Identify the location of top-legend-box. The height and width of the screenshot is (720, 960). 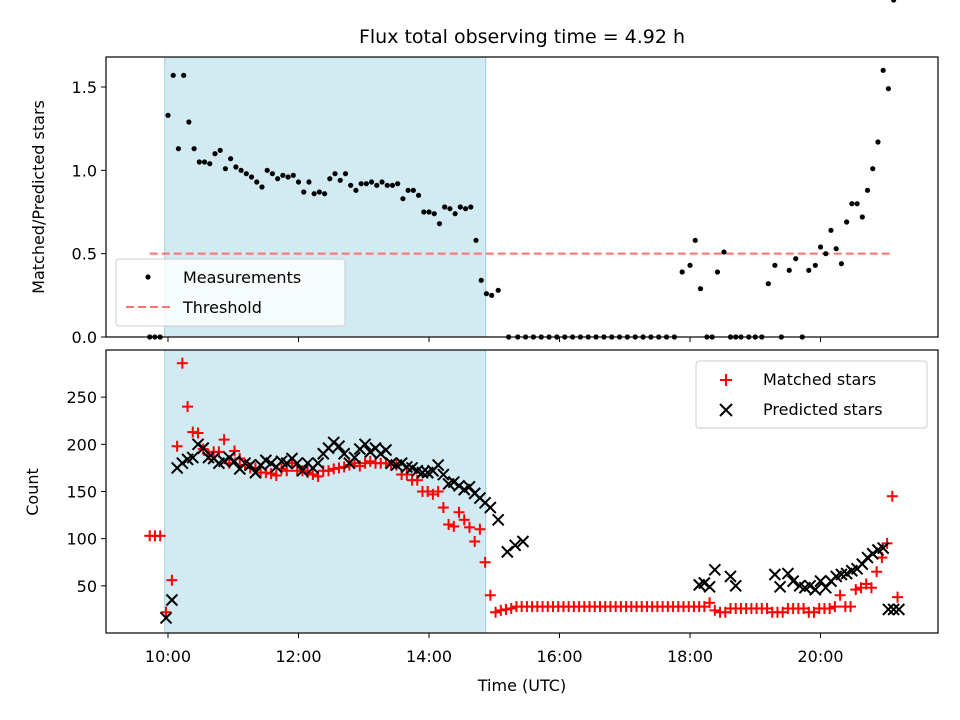
(230, 292).